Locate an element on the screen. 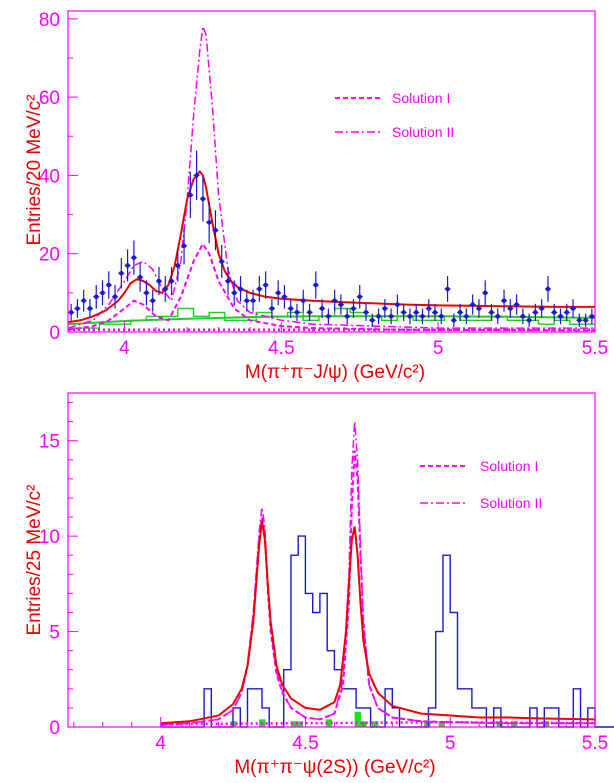  top-x-tick-label: 4 is located at coordinates (124, 348).